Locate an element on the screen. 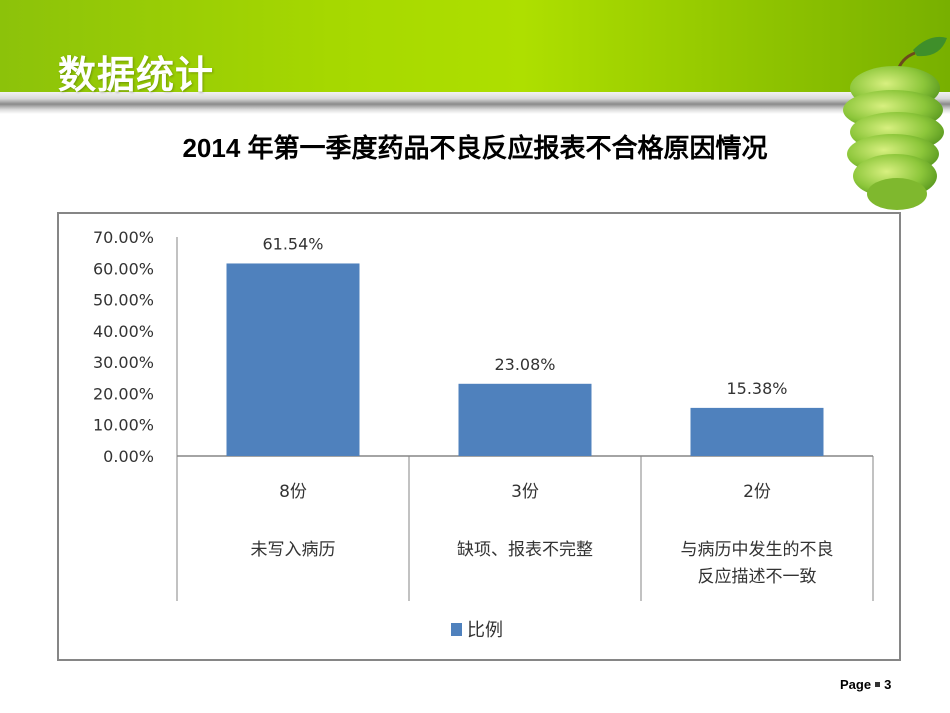 Image resolution: width=950 pixels, height=713 pixels. category-count: 8份 is located at coordinates (293, 492).